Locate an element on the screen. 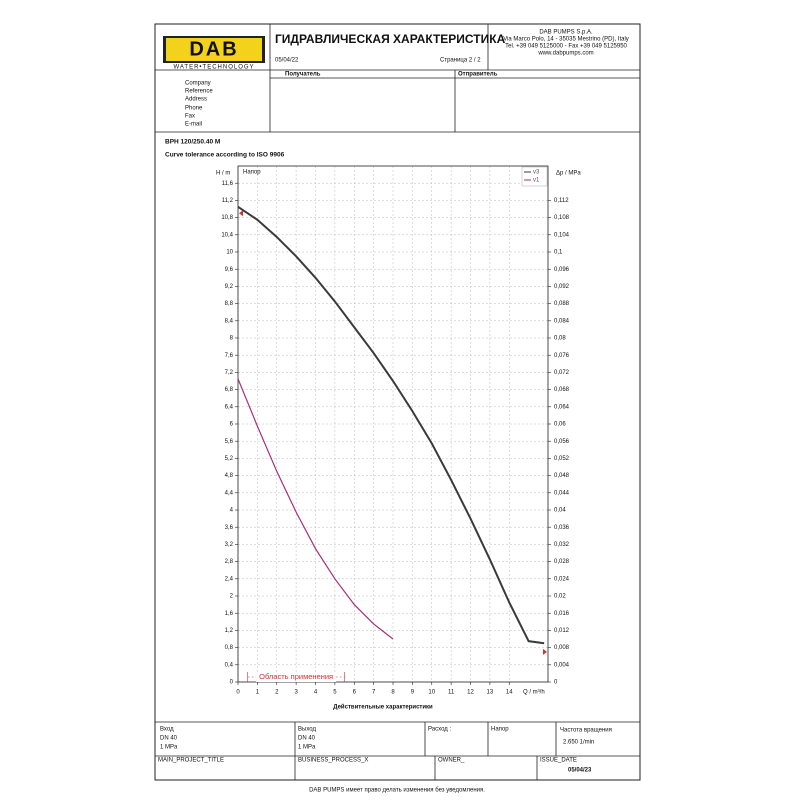 The image size is (800, 800). y-tick-label: 10,4 is located at coordinates (227, 235).